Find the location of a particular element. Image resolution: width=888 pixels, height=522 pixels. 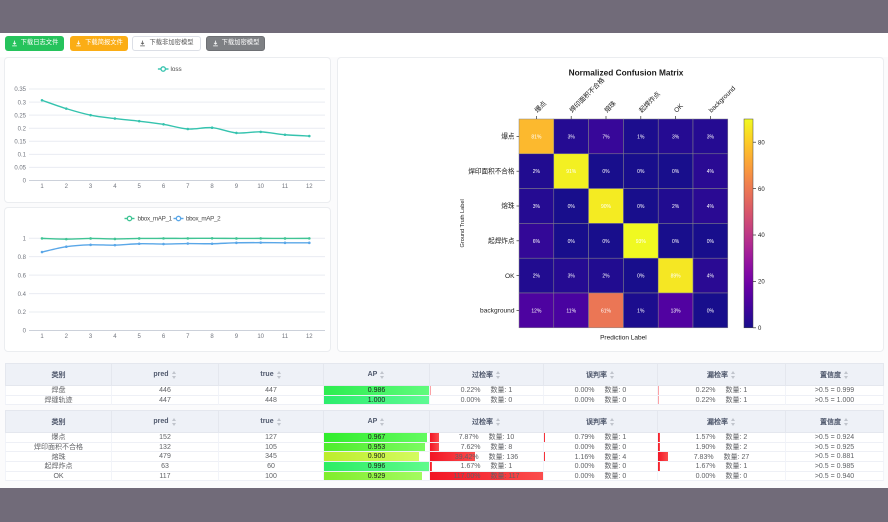

svg-text: Ground Truth Label is located at coordinates (463, 223).